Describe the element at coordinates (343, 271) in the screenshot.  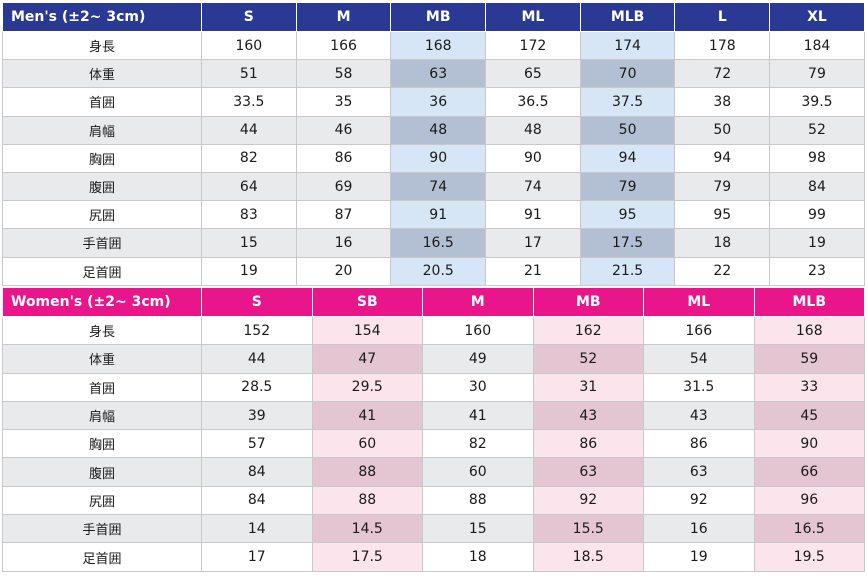
I see `size-value-cell: 20` at that location.